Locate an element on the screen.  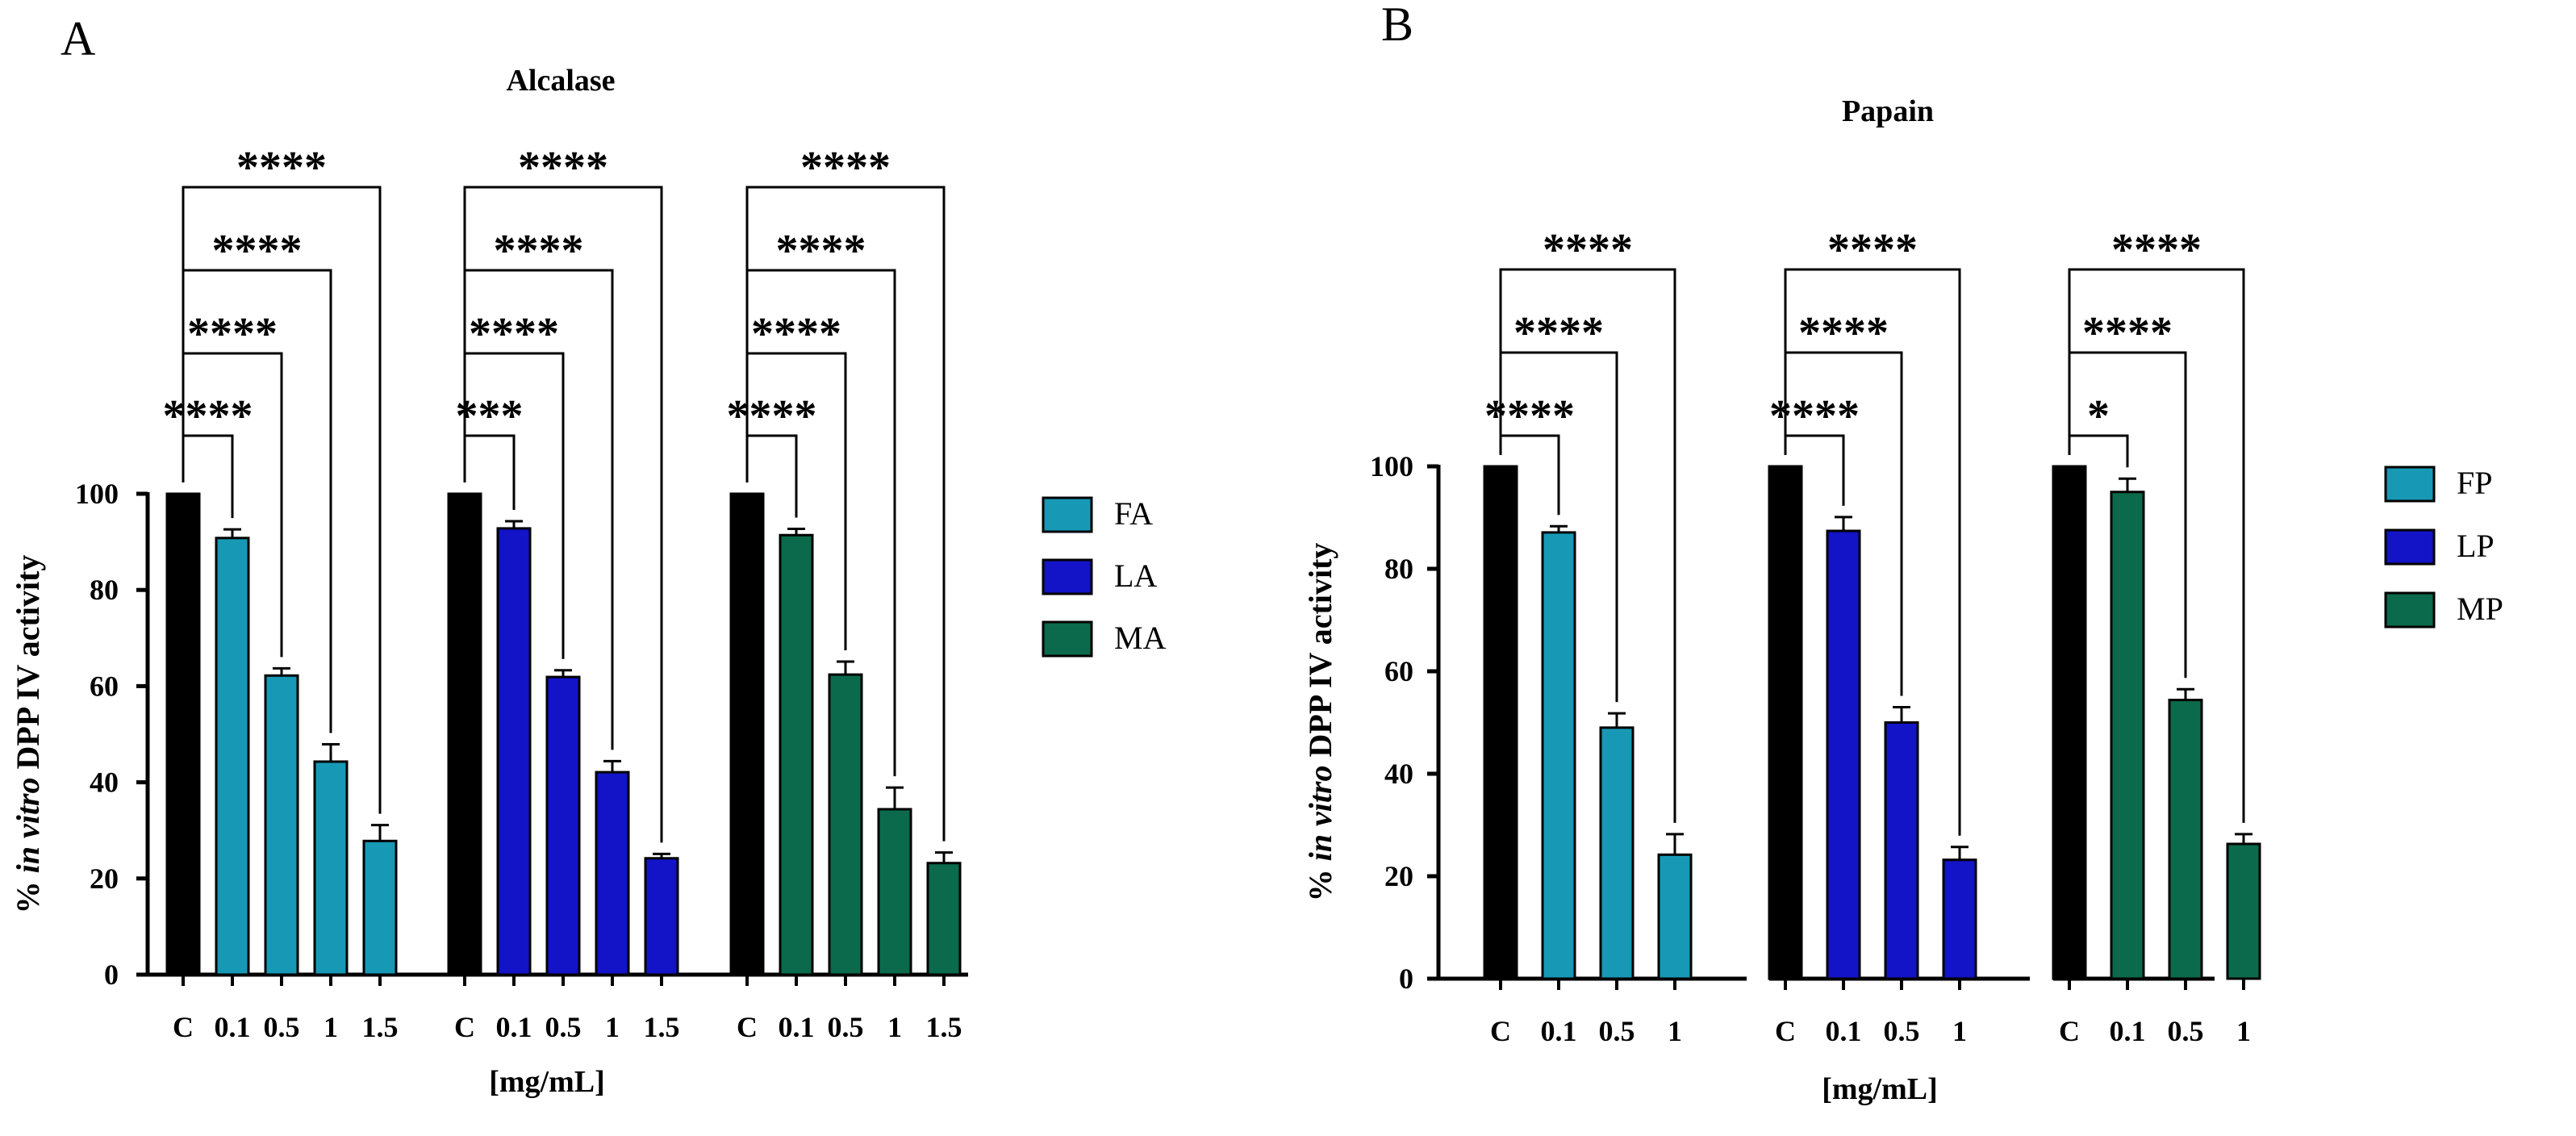
legend-label-mp: MP is located at coordinates (2480, 609).